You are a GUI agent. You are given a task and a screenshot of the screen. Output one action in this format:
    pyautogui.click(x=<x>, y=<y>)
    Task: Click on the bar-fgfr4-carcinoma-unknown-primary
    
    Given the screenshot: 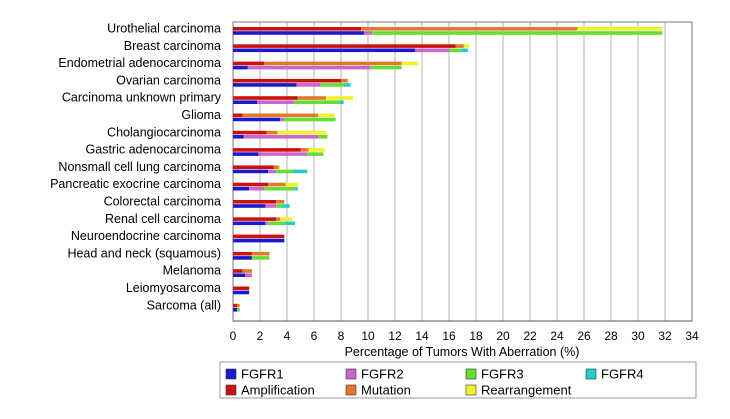 What is the action you would take?
    pyautogui.click(x=341, y=102)
    